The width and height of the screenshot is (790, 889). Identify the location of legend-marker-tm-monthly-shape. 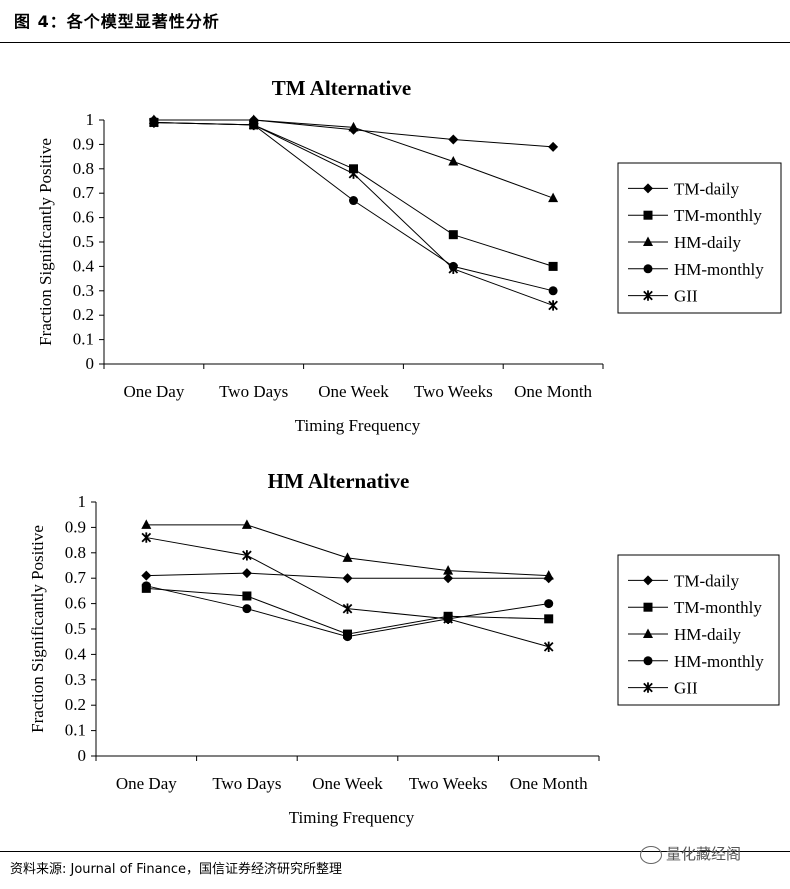
(648, 607).